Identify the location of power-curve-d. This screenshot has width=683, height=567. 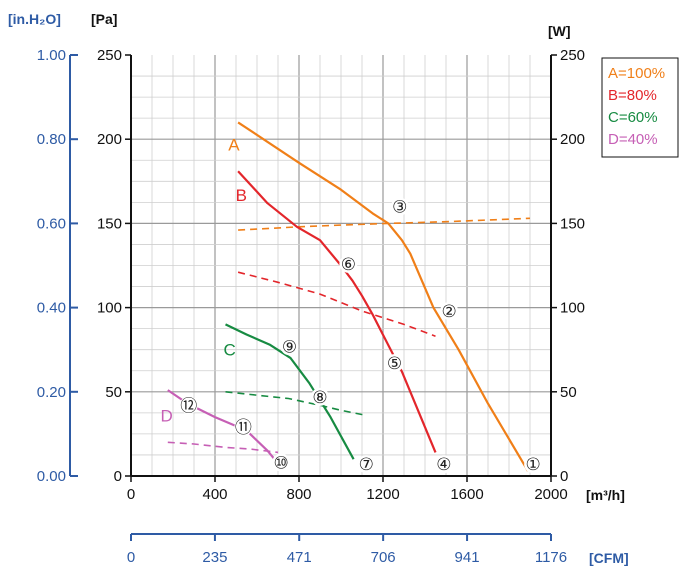
(223, 447).